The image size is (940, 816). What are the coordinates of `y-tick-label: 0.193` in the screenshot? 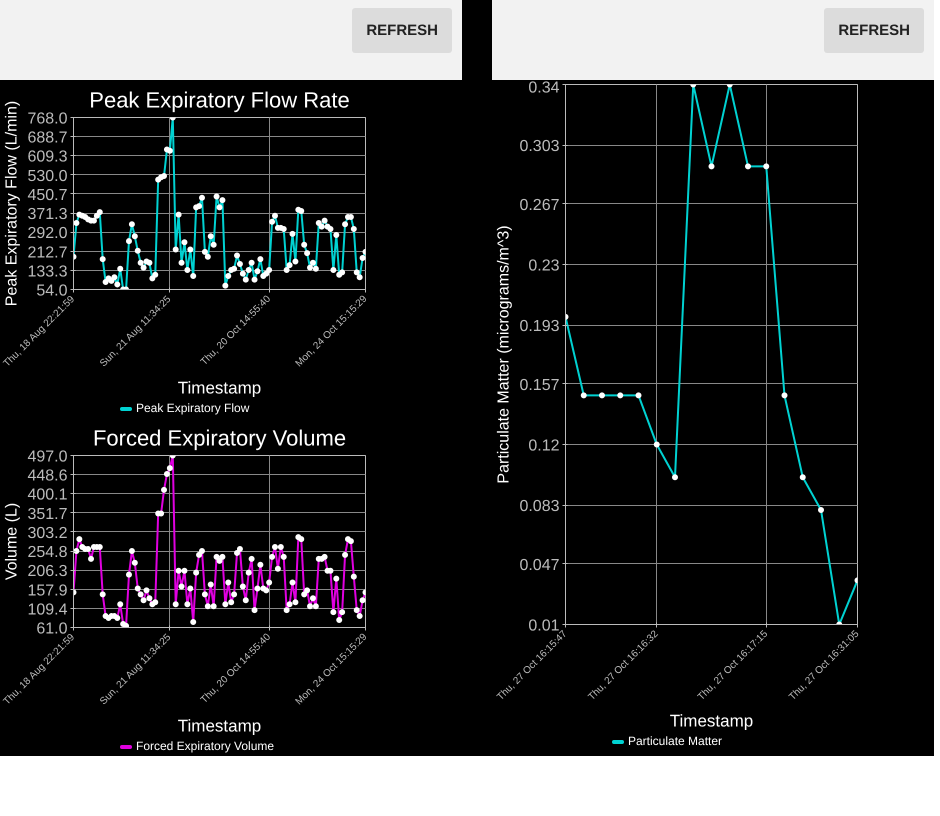 It's located at (539, 327).